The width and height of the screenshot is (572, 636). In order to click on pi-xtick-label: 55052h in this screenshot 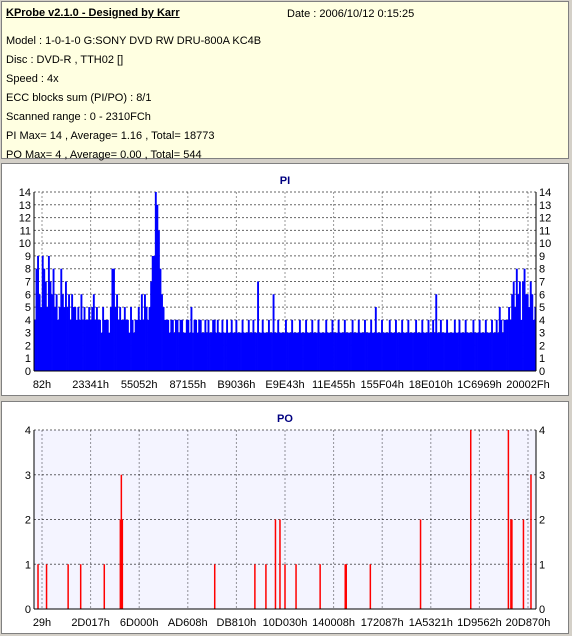, I will do `click(139, 385)`.